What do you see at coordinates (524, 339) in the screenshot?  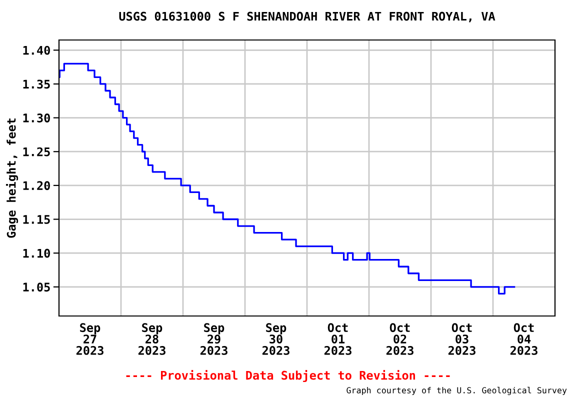 I see `x-tick-label: Oct 04 2023` at bounding box center [524, 339].